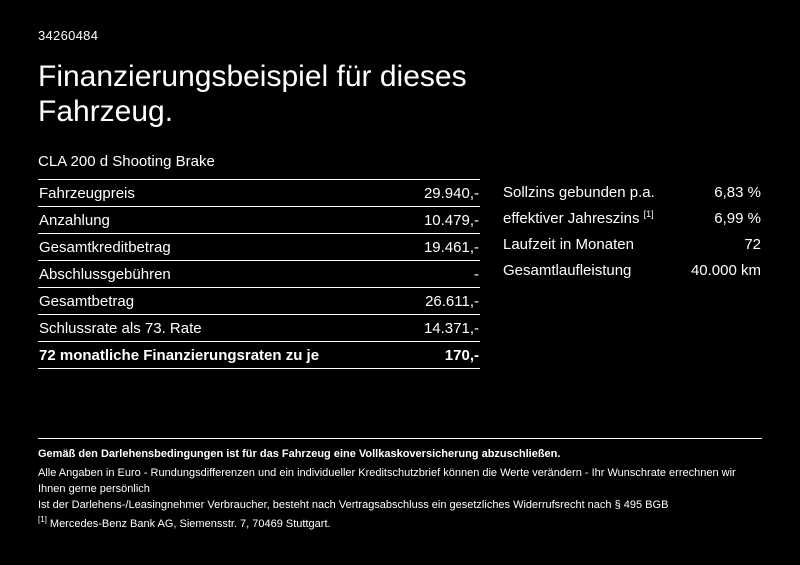 This screenshot has width=800, height=565. I want to click on row-value: 170,-, so click(461, 355).